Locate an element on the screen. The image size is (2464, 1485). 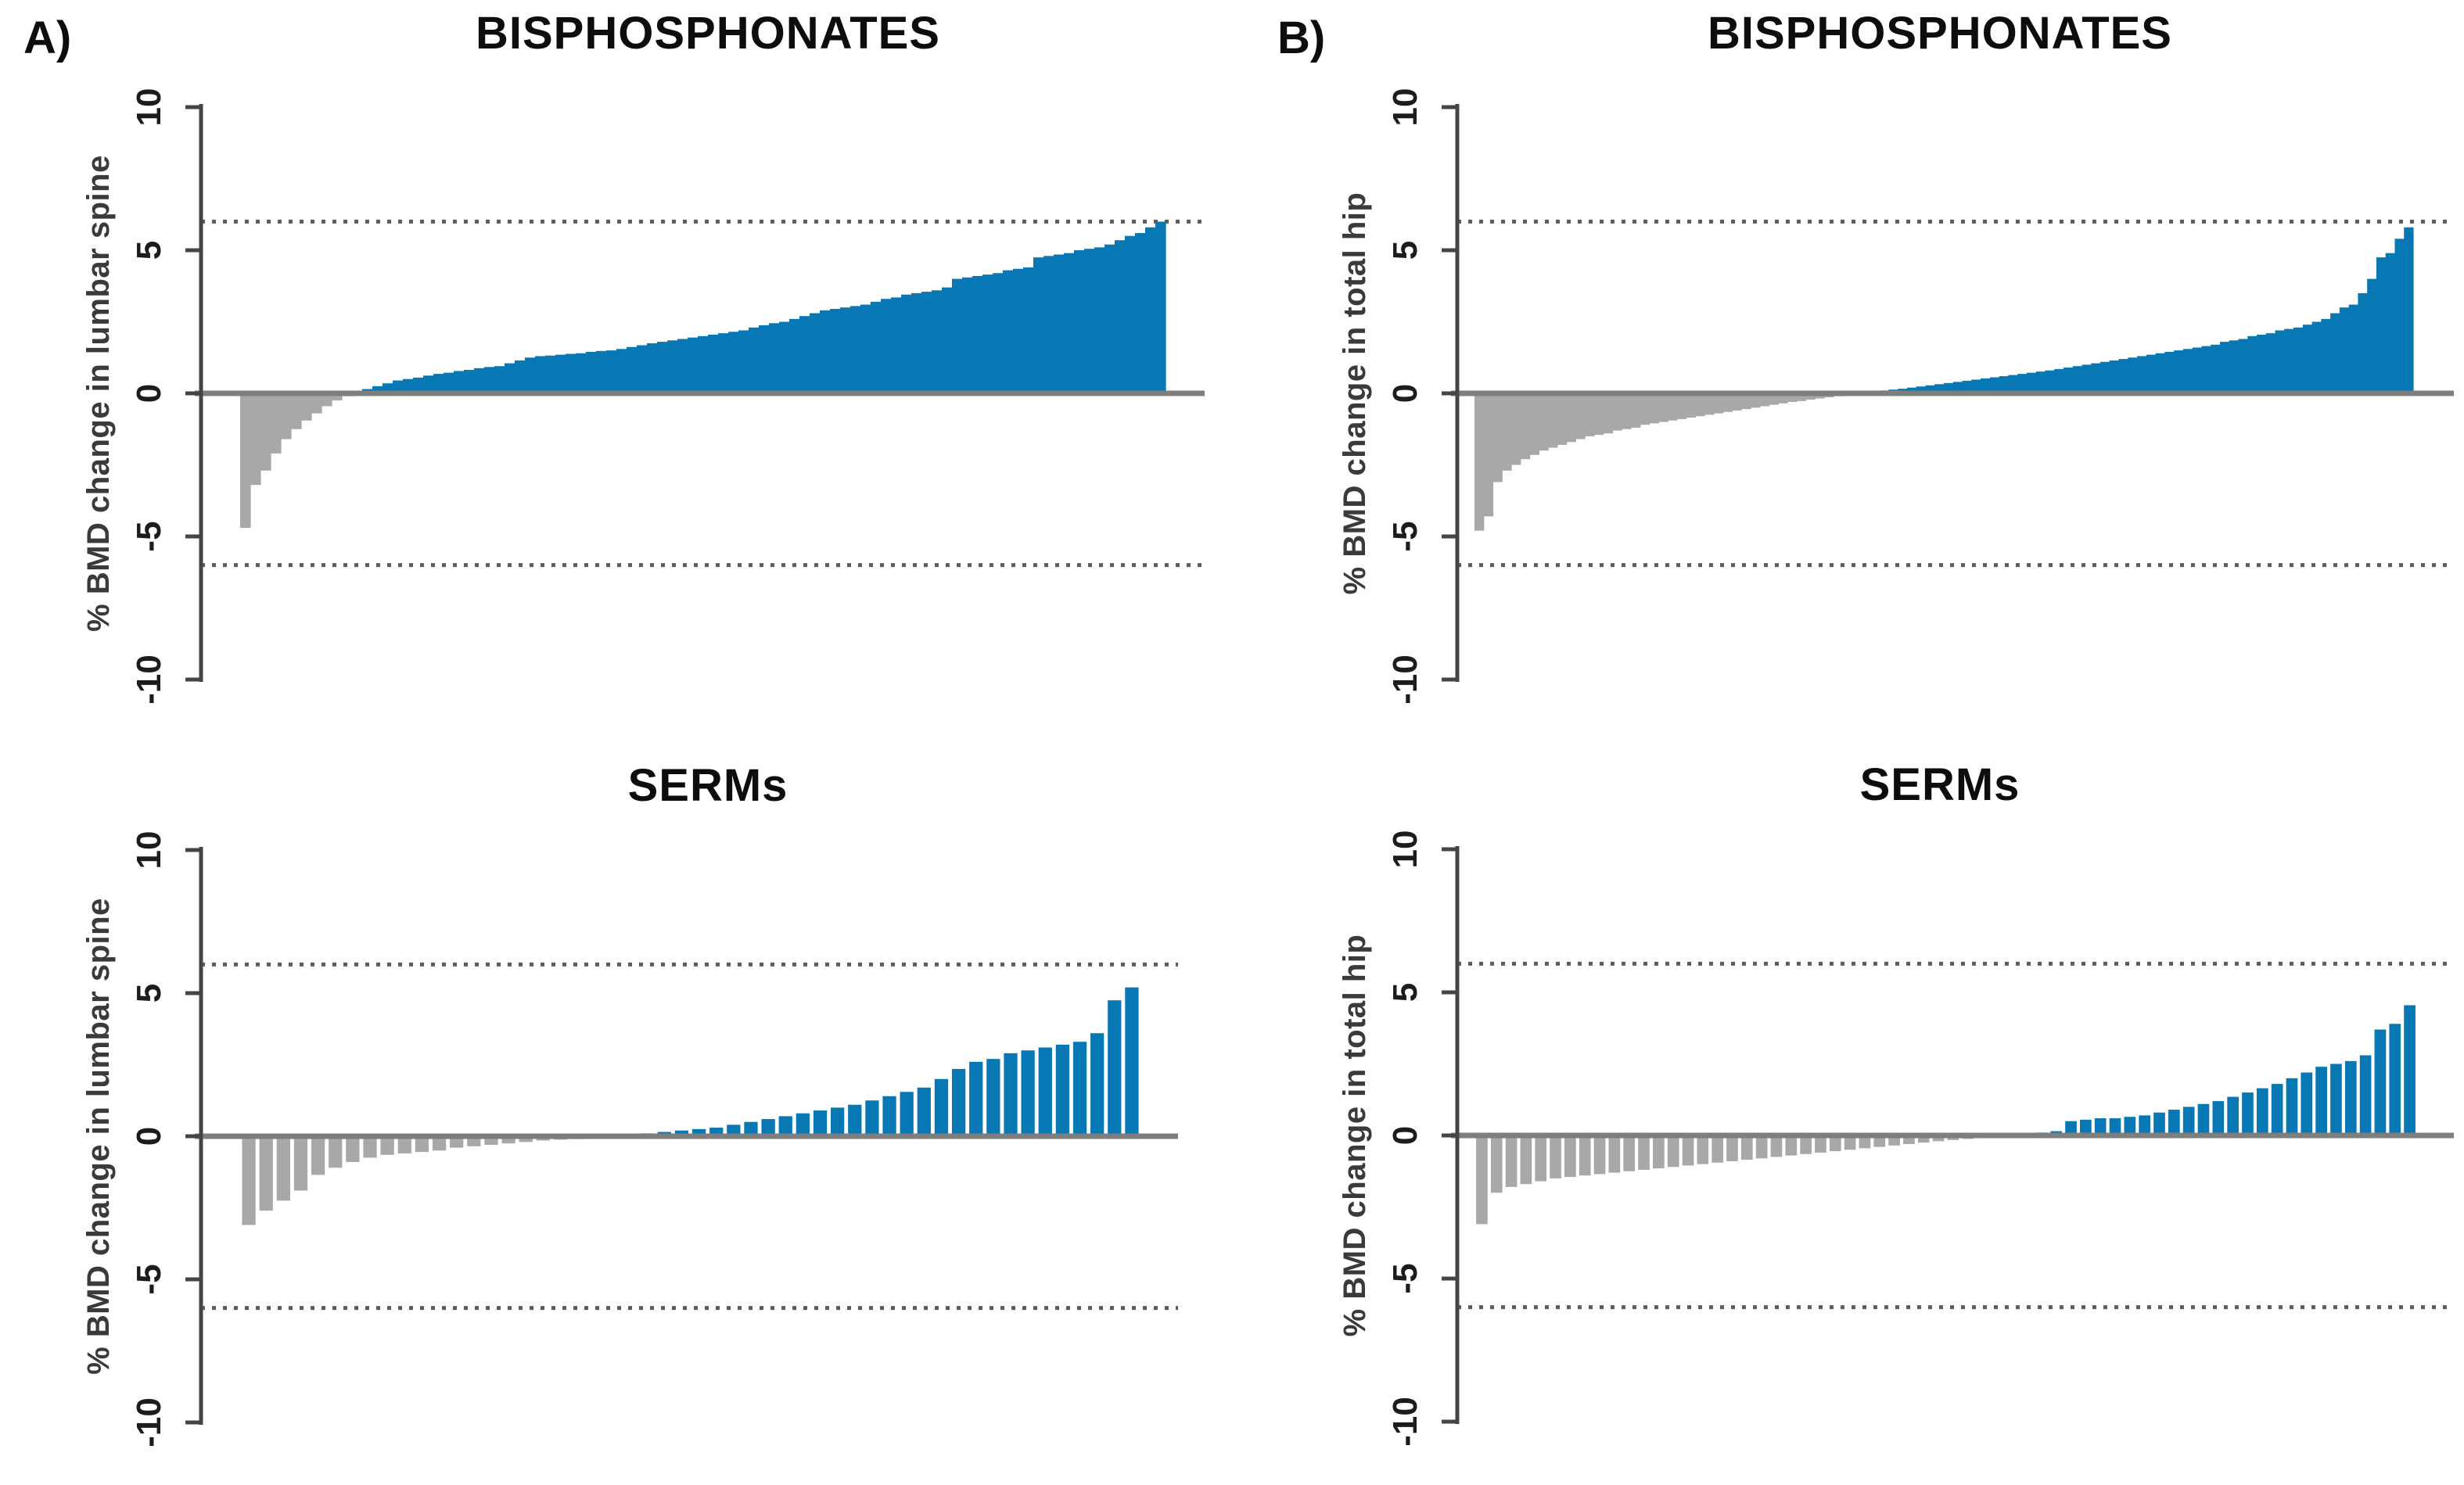
y-tick-label: -10 is located at coordinates (1405, 1422).